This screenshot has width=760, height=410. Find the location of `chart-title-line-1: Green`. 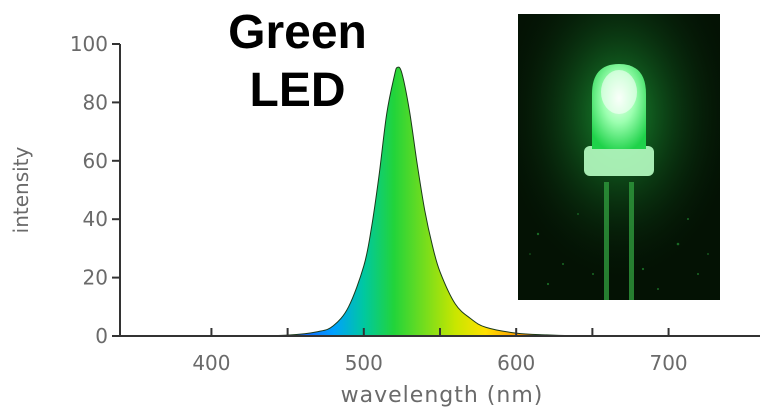

chart-title-line-1: Green is located at coordinates (297, 32).